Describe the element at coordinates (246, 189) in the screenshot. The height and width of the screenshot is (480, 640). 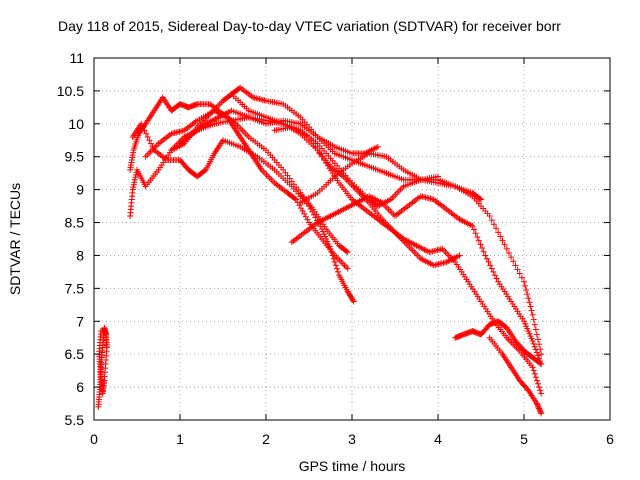
I see `series-track-d` at that location.